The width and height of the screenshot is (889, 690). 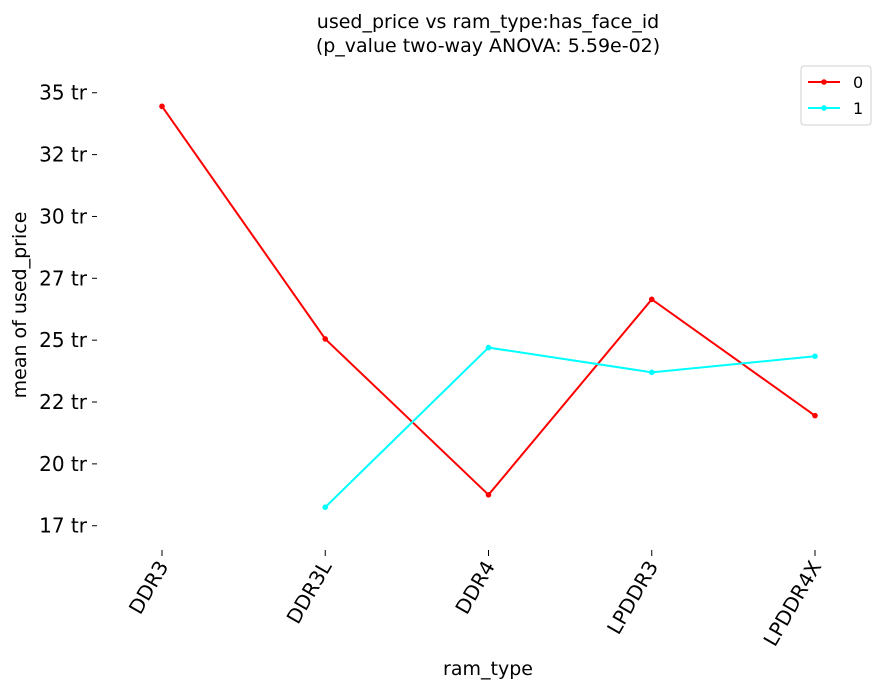 What do you see at coordinates (63, 216) in the screenshot?
I see `y-tick-label: 30 tr` at bounding box center [63, 216].